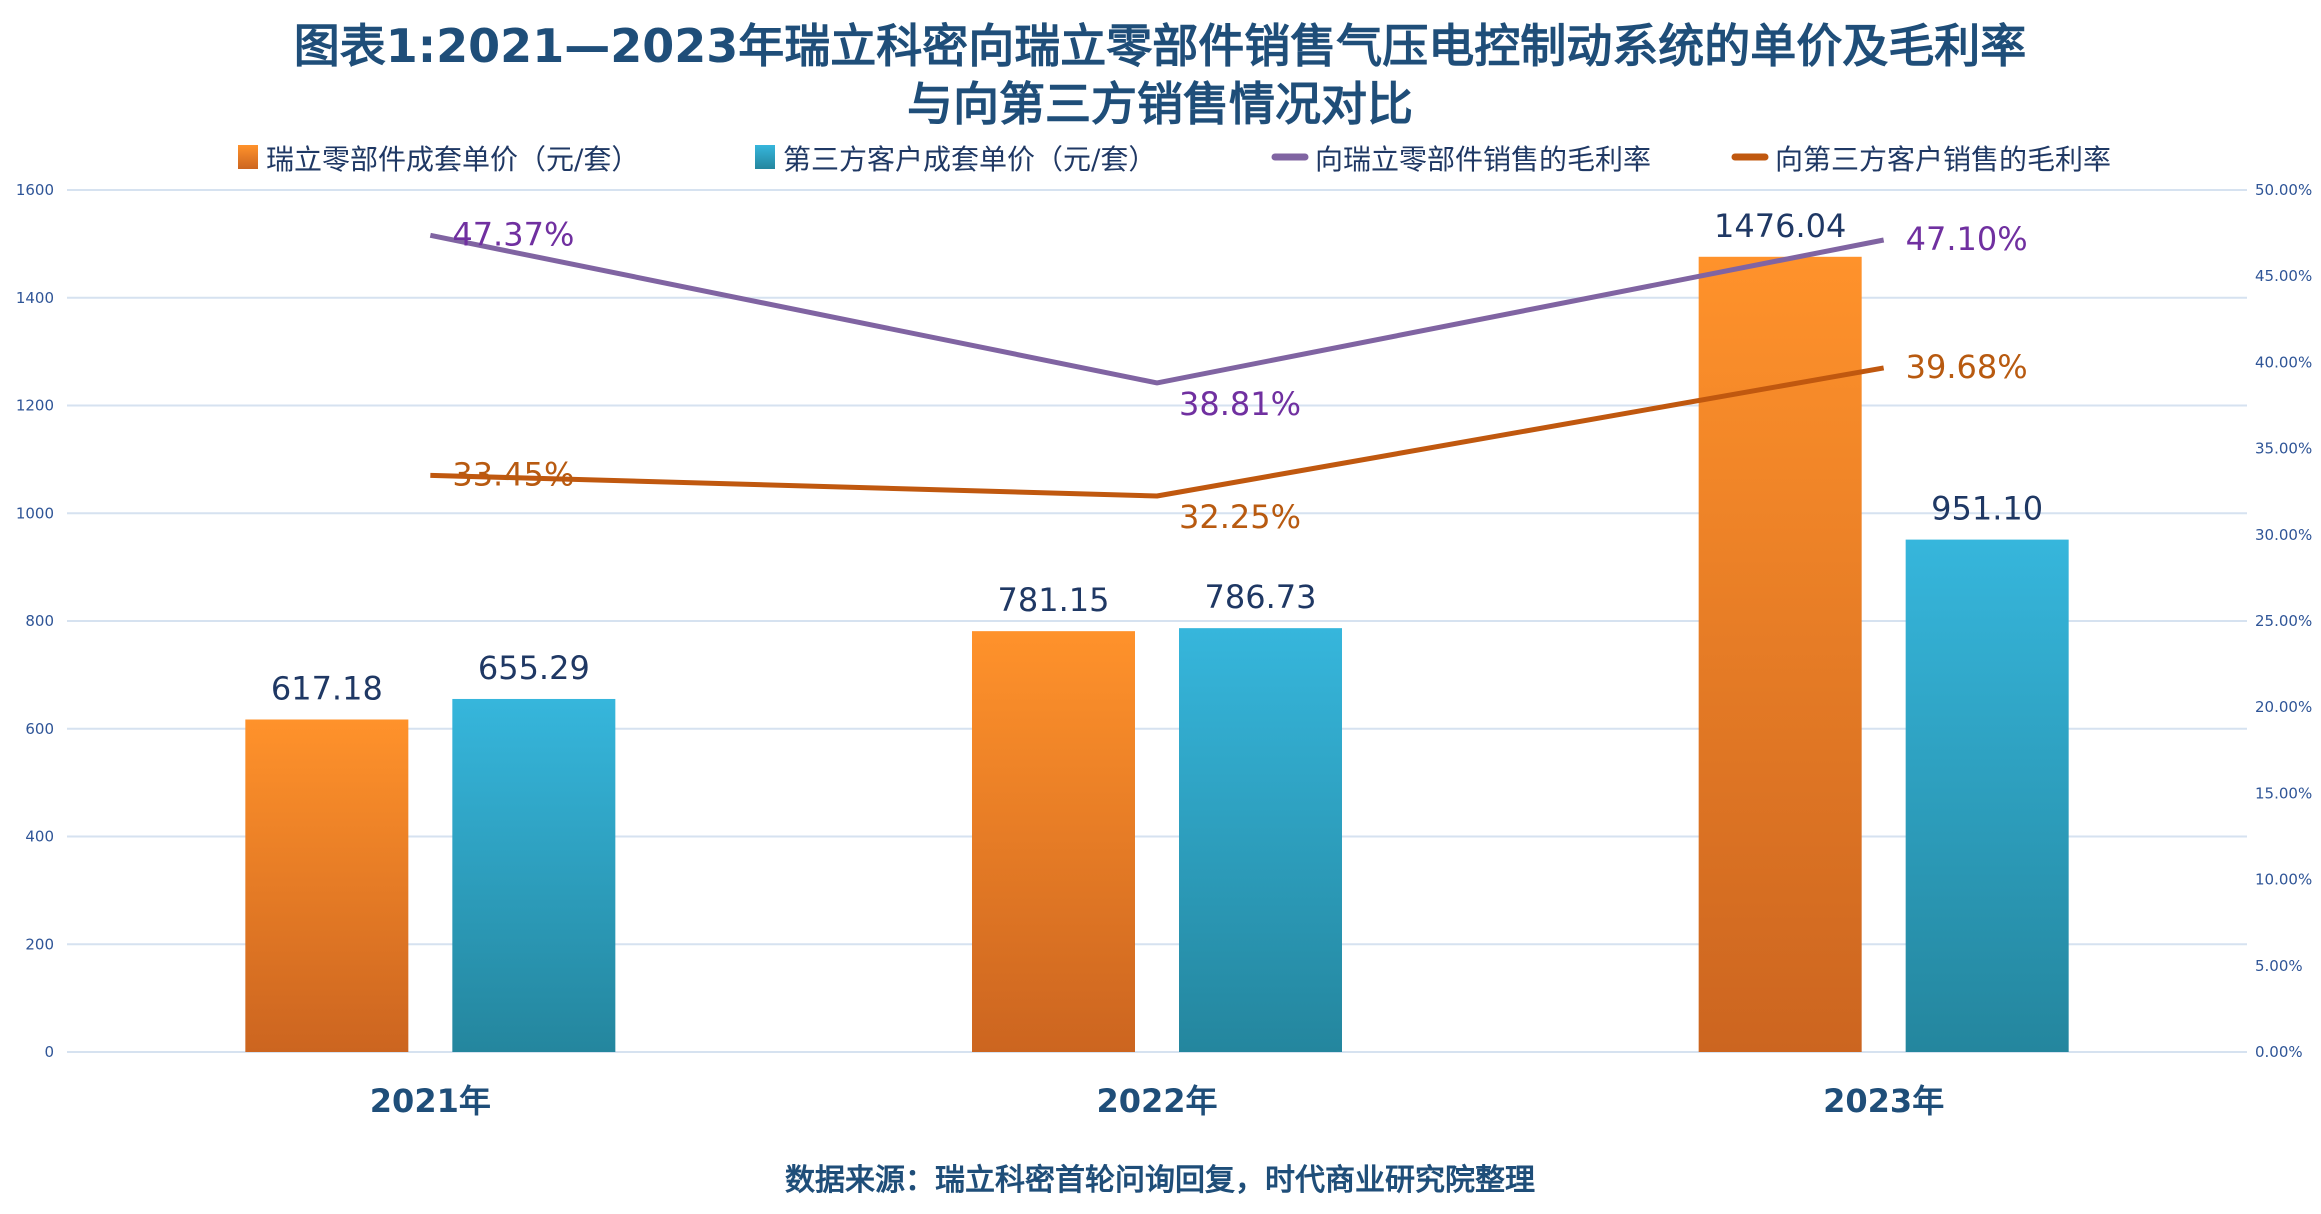  Describe the element at coordinates (2279, 966) in the screenshot. I see `right-axis-tick-label: 5.00%` at that location.